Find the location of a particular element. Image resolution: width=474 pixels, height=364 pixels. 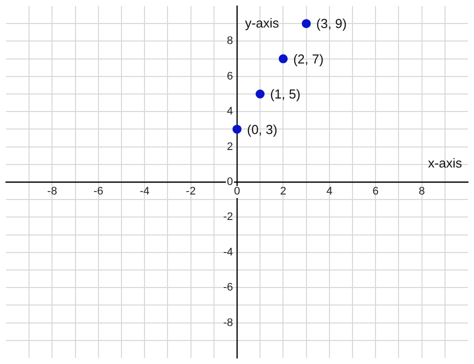

y-tick-label: -8 is located at coordinates (228, 322).